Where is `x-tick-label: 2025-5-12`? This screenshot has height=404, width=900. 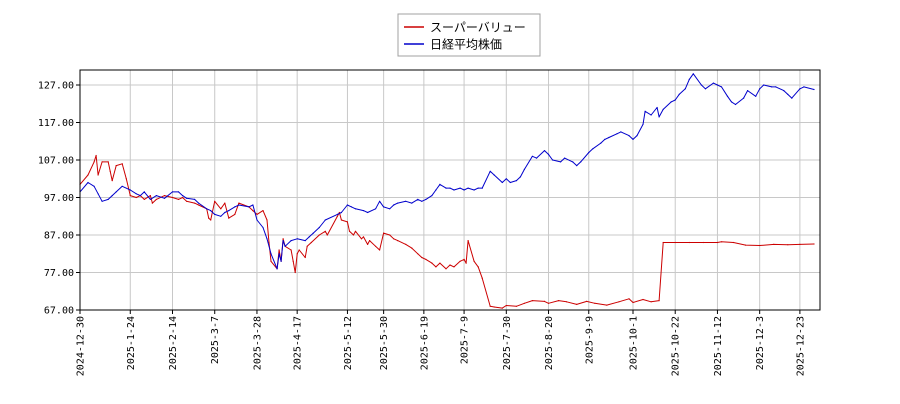 x-tick-label: 2025-5-12 is located at coordinates (348, 343).